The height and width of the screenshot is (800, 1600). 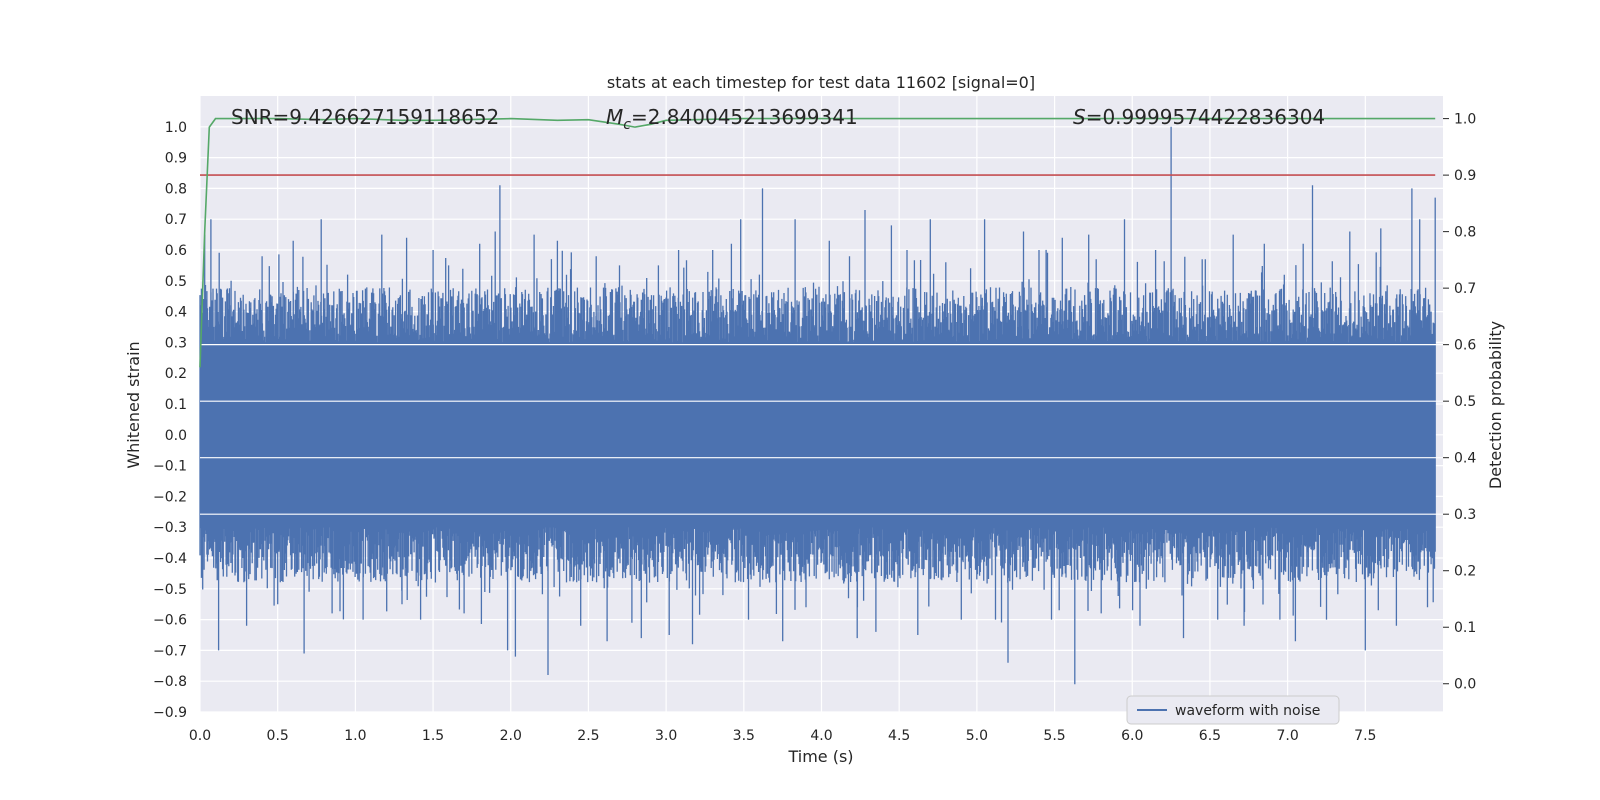 I want to click on y-right-tick-label: 0.3, so click(x=1465, y=515).